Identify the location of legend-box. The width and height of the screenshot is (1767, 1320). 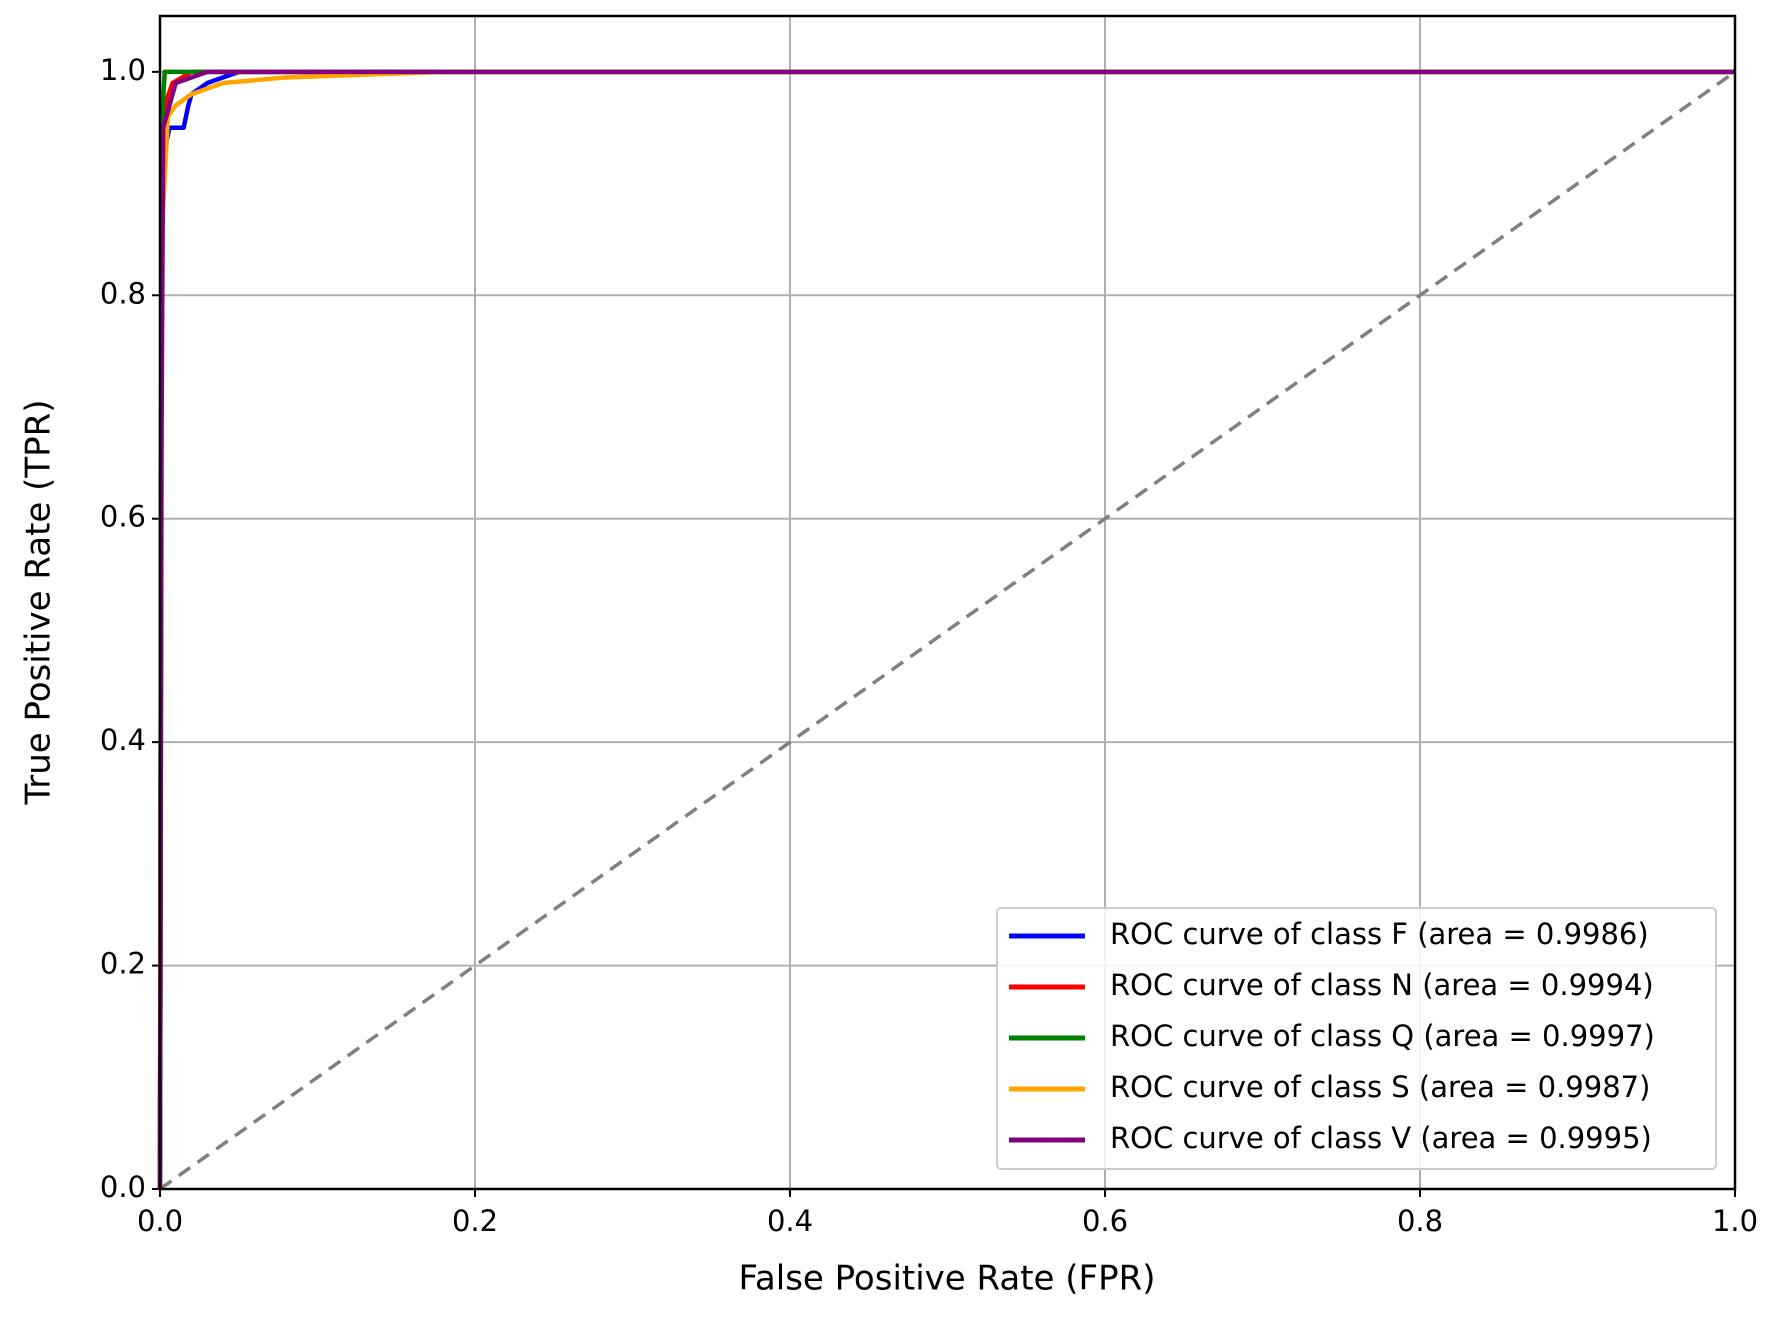
(1356, 1038).